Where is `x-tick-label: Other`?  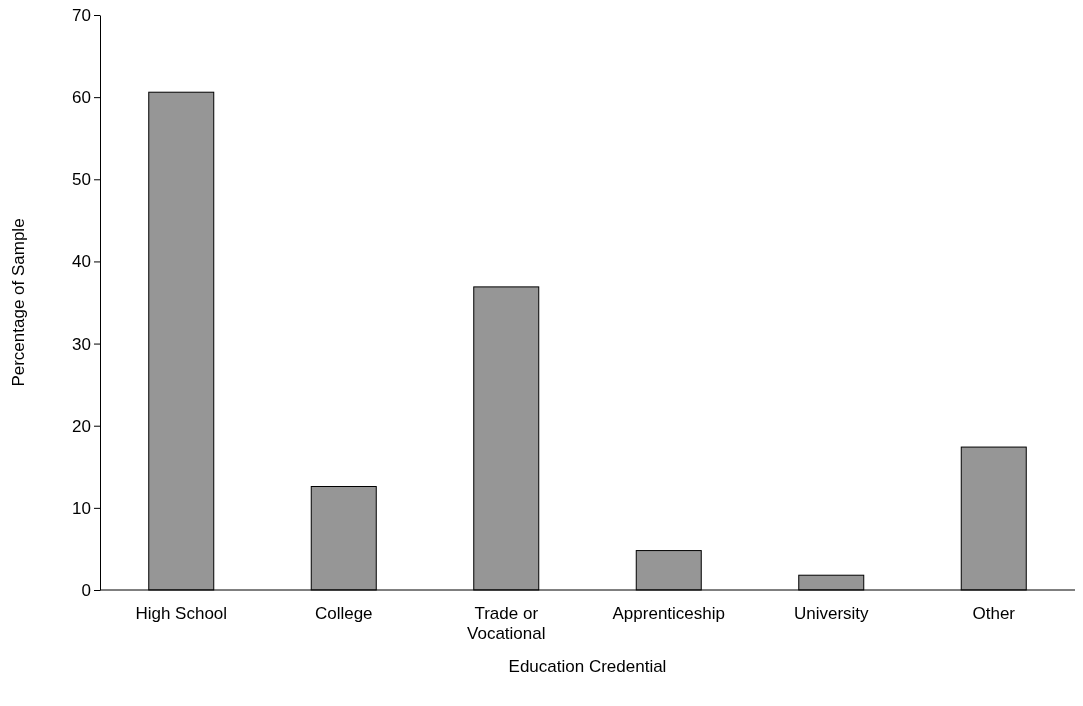 x-tick-label: Other is located at coordinates (994, 613).